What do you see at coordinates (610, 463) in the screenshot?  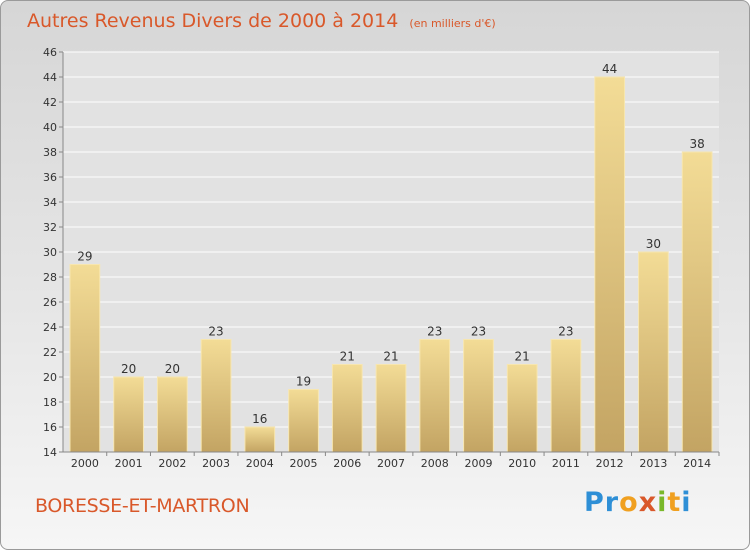 I see `x-tick-label: 2012` at bounding box center [610, 463].